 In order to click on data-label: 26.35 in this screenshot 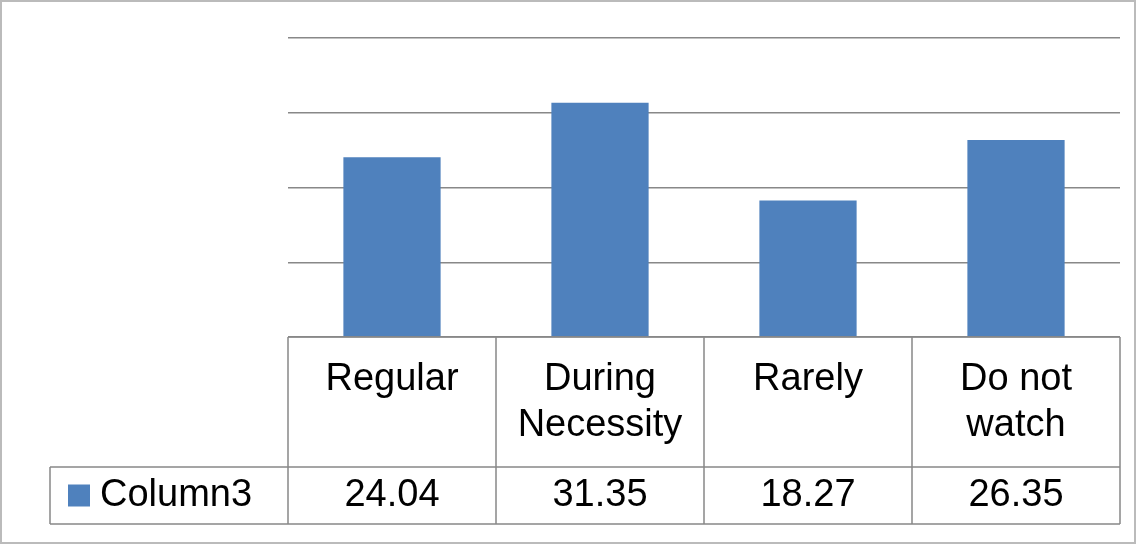, I will do `click(1016, 492)`.